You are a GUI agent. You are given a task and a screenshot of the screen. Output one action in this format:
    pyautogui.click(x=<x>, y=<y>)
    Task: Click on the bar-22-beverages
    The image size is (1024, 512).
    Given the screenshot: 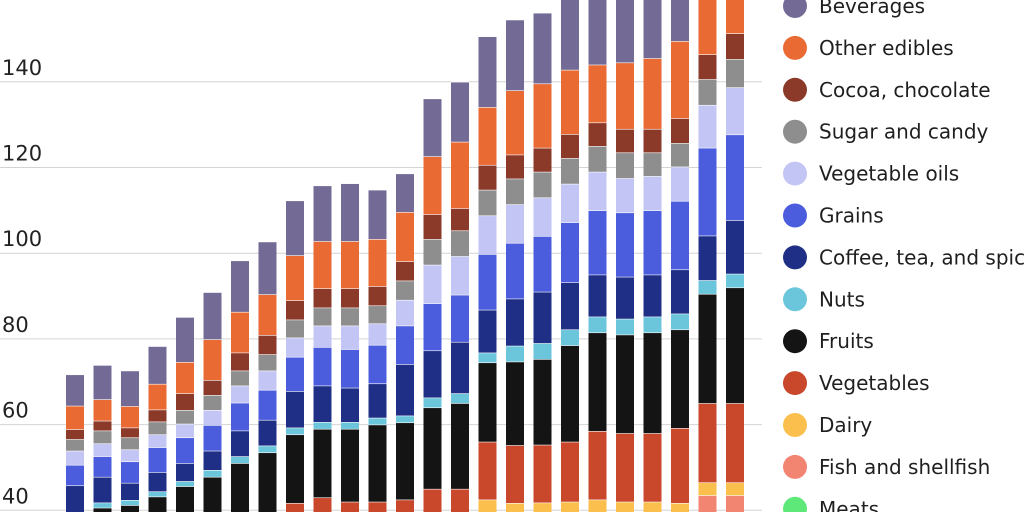 What is the action you would take?
    pyautogui.click(x=652, y=29)
    